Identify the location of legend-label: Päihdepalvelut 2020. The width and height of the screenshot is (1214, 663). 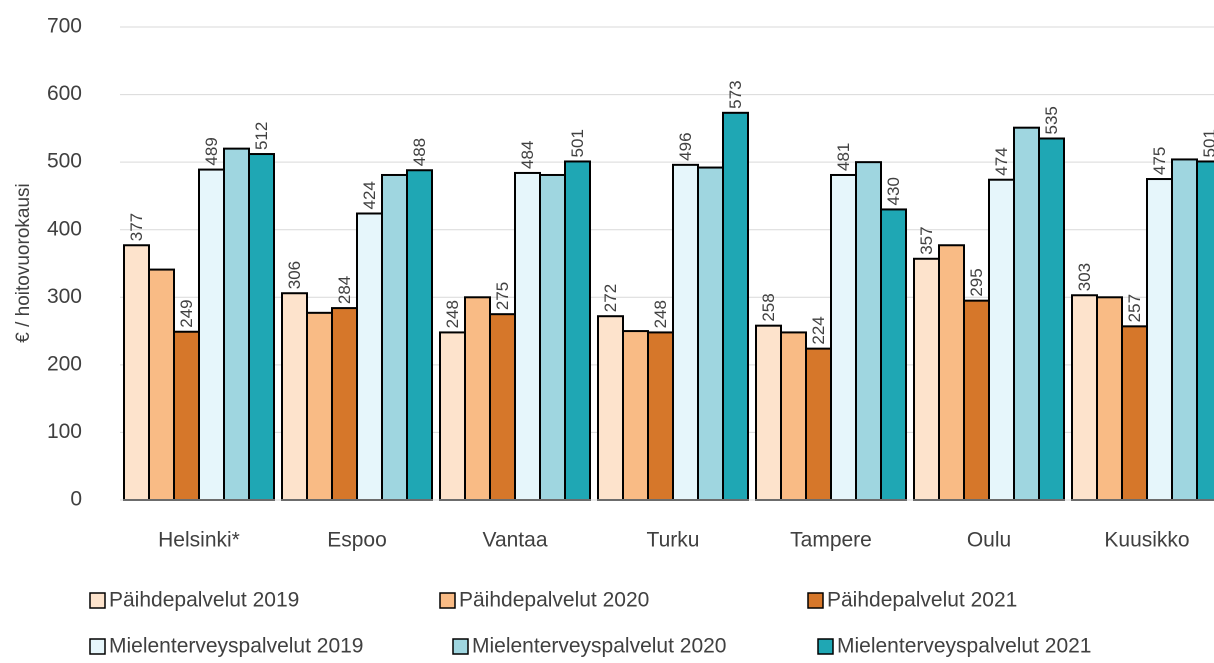
(554, 600).